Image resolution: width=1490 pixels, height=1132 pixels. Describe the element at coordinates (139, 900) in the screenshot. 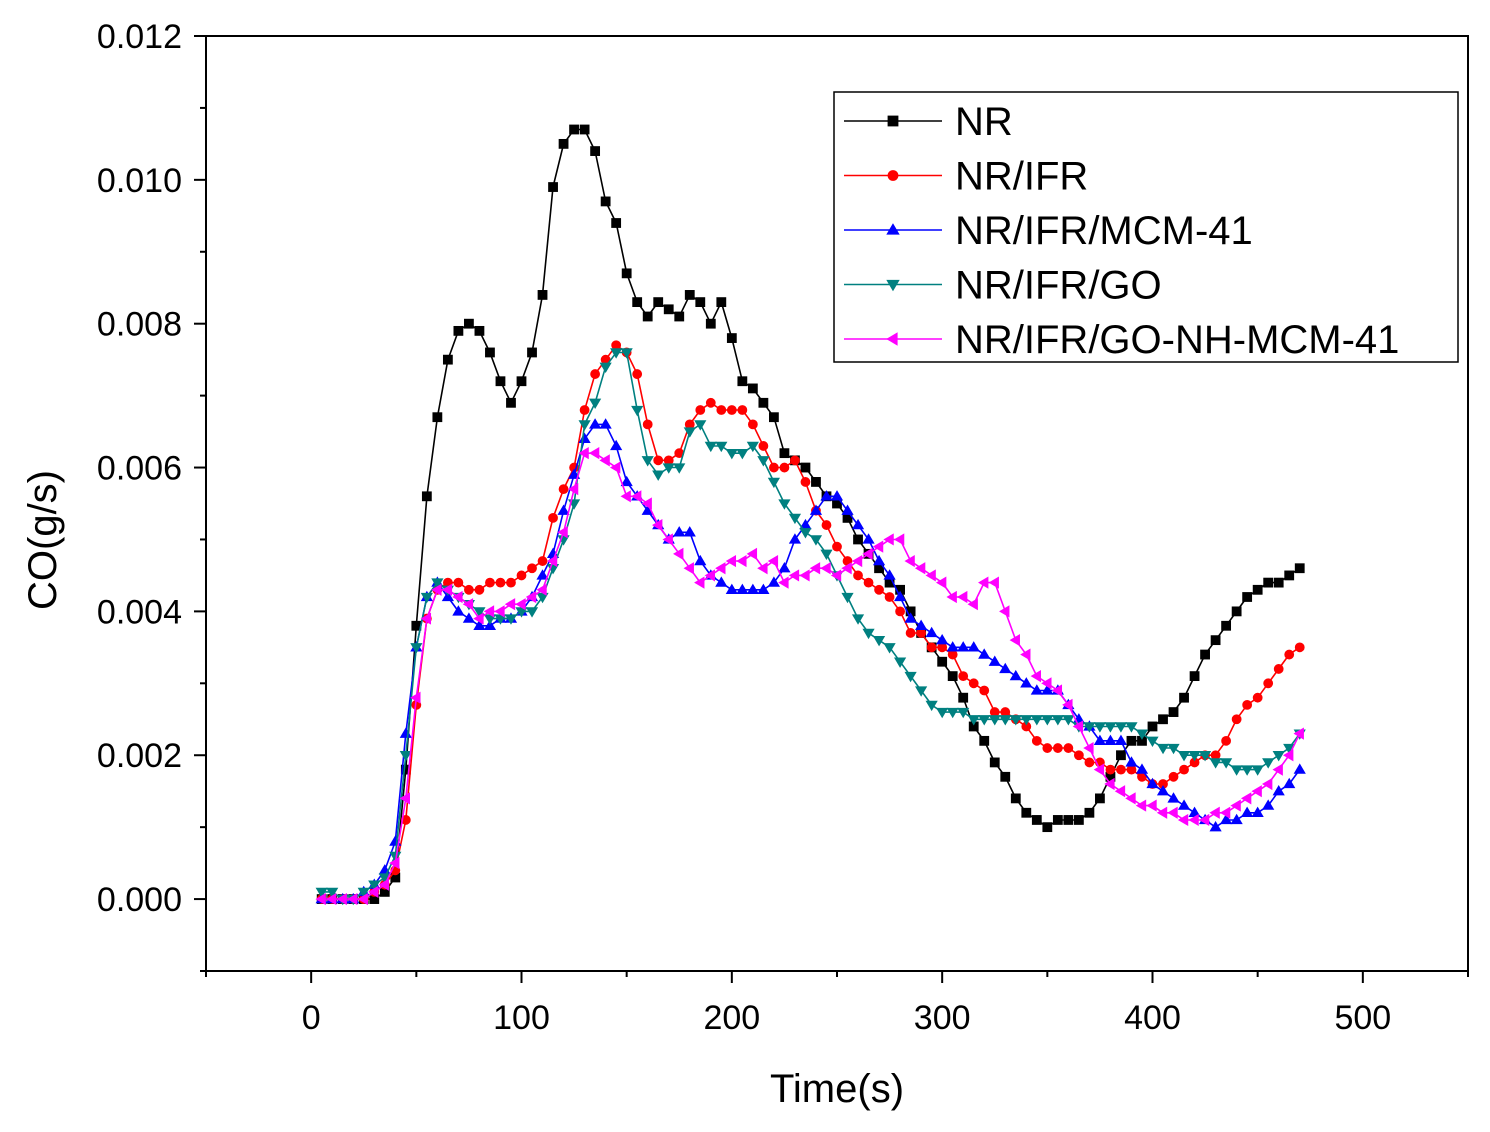

I see `y-tick-label: 0.000` at that location.